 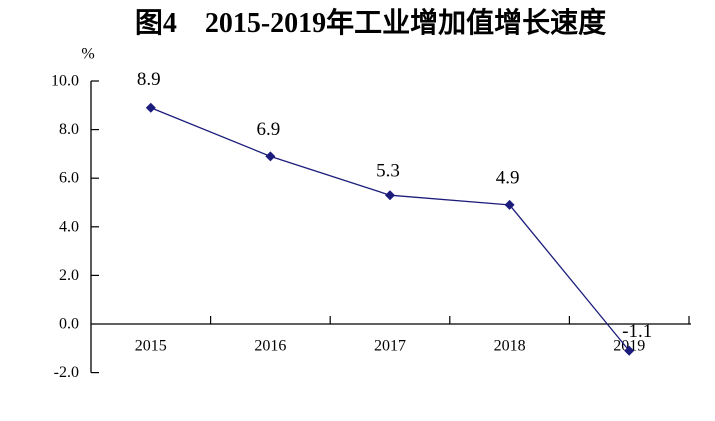 I want to click on y-tick-label: 2.0, so click(x=69, y=275).